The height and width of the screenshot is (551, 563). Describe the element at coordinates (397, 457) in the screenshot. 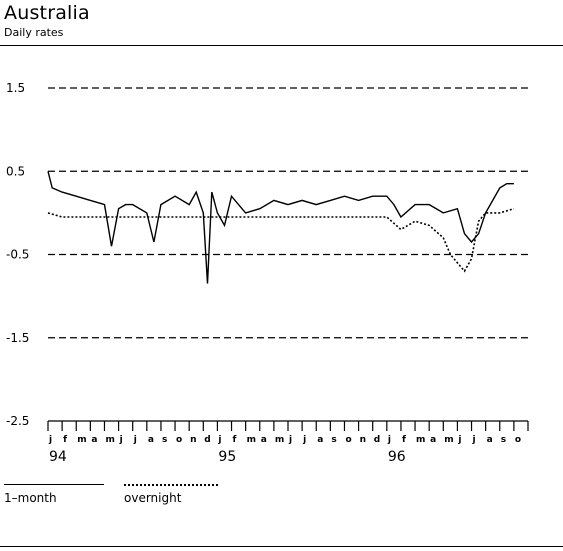

I see `x-year-label: 96` at that location.